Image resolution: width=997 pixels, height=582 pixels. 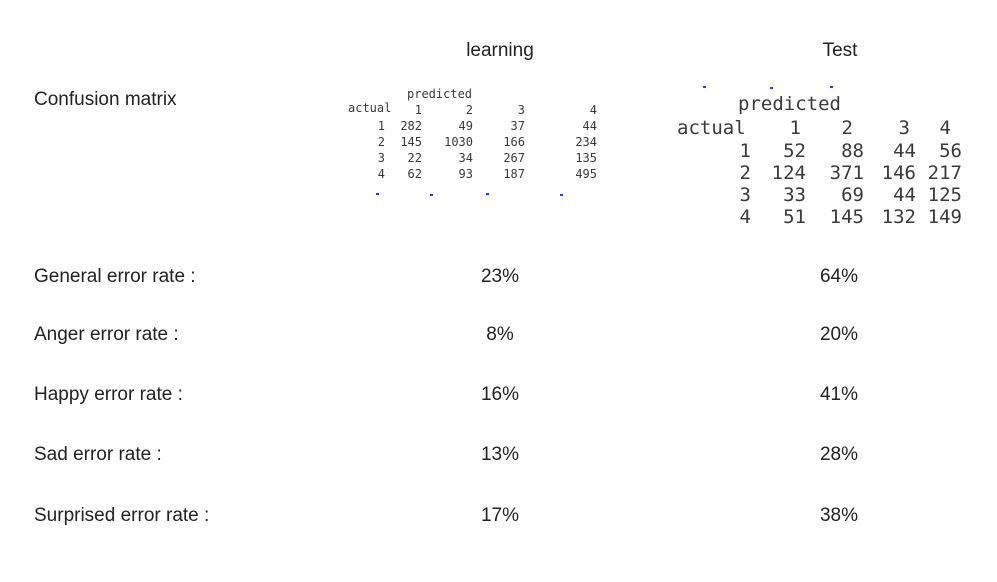 What do you see at coordinates (465, 158) in the screenshot?
I see `matrix-cell: 34` at bounding box center [465, 158].